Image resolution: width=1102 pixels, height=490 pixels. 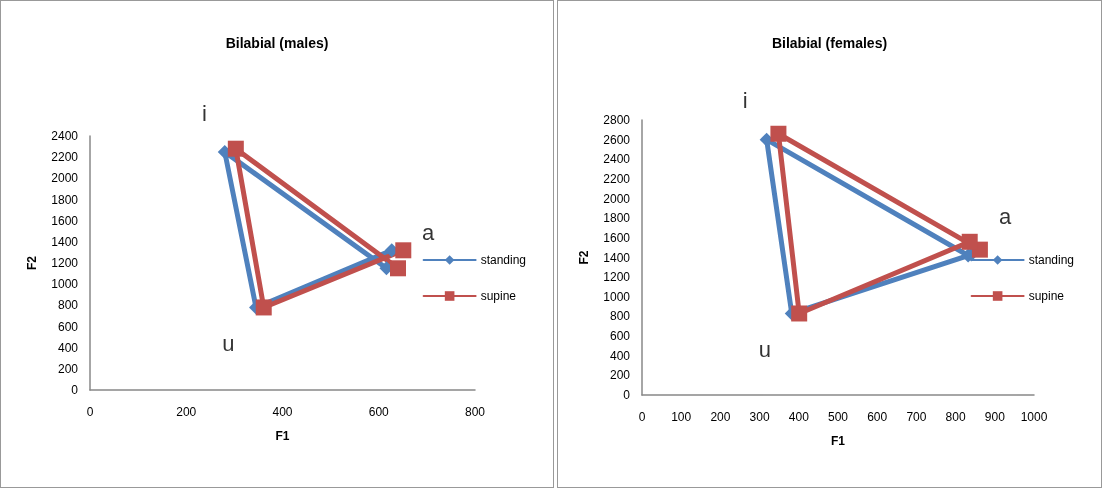 What do you see at coordinates (277, 43) in the screenshot?
I see `chart-title: Bilabial (males)` at bounding box center [277, 43].